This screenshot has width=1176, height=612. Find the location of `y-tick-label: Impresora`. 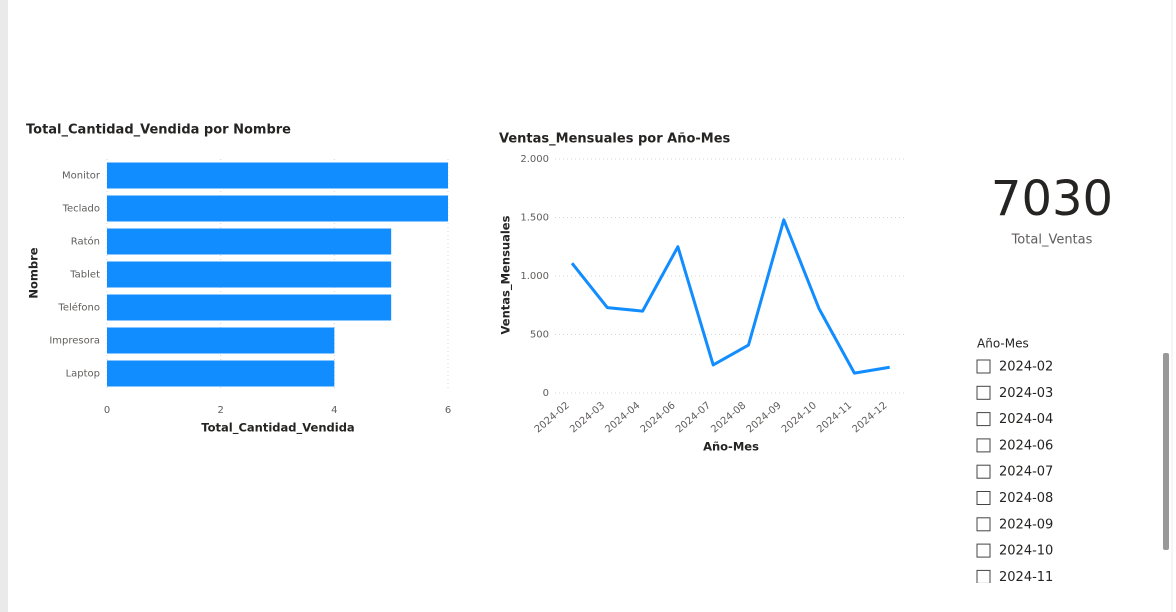

y-tick-label: Impresora is located at coordinates (74, 341).